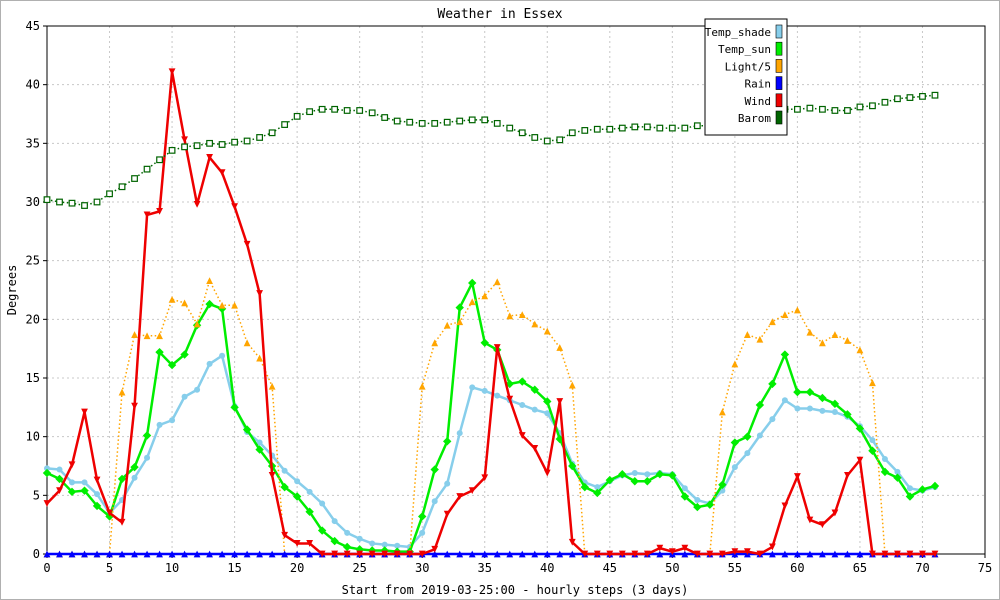 This screenshot has width=1000, height=600. I want to click on x-tick-label: 35, so click(485, 568).